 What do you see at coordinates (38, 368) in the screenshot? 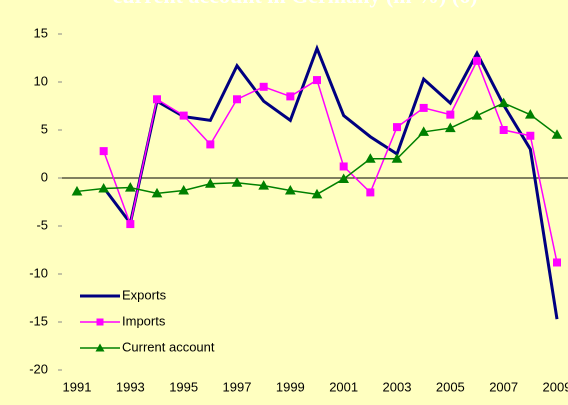
I see `y-tick-label: -20` at bounding box center [38, 368].